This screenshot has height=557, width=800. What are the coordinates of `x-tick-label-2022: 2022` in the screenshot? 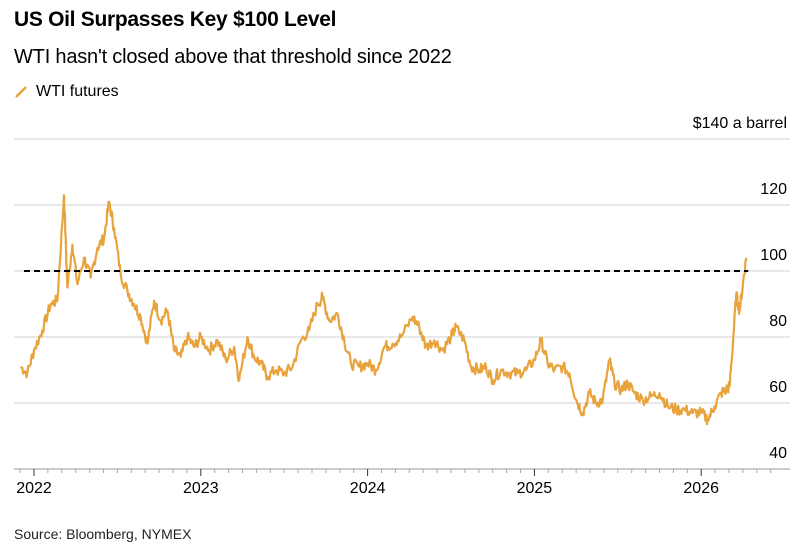 It's located at (34, 488).